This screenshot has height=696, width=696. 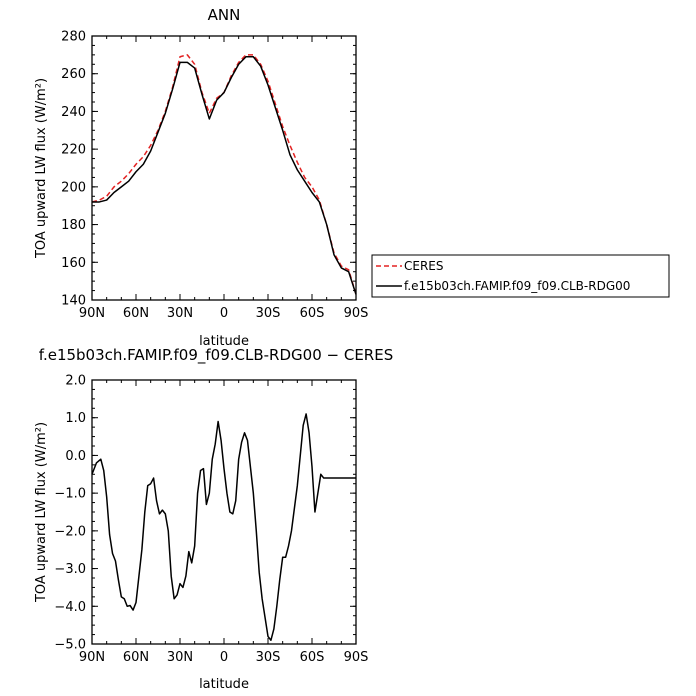 I want to click on top-y-axis-label: TOA upward LW flux (W/m²), so click(x=41, y=168).